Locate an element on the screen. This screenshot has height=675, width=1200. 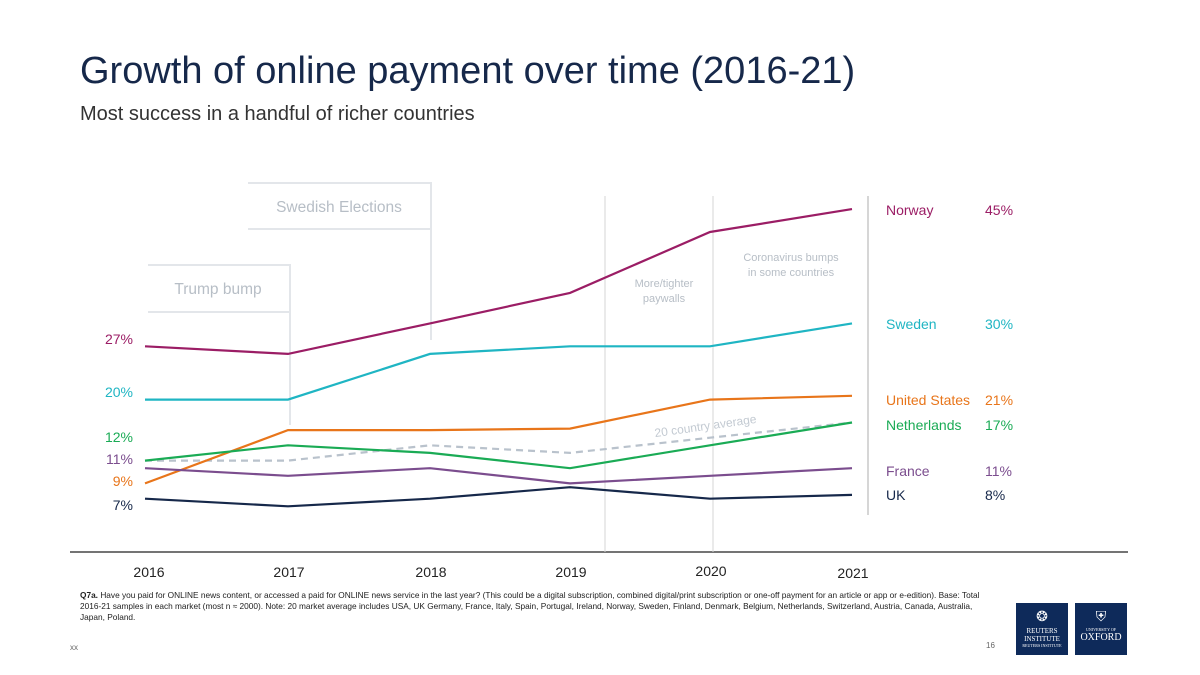
start-label-united-states: 9% is located at coordinates (123, 481).